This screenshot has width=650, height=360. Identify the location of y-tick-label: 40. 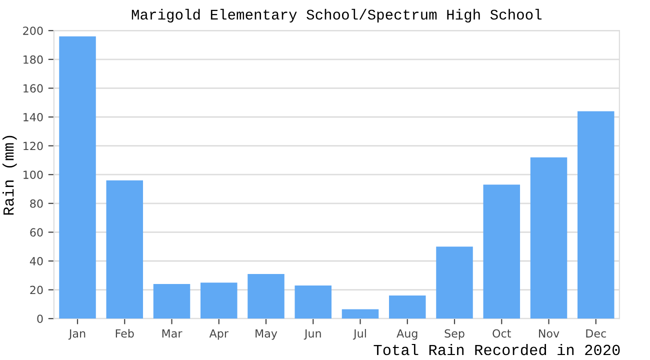
(36, 261).